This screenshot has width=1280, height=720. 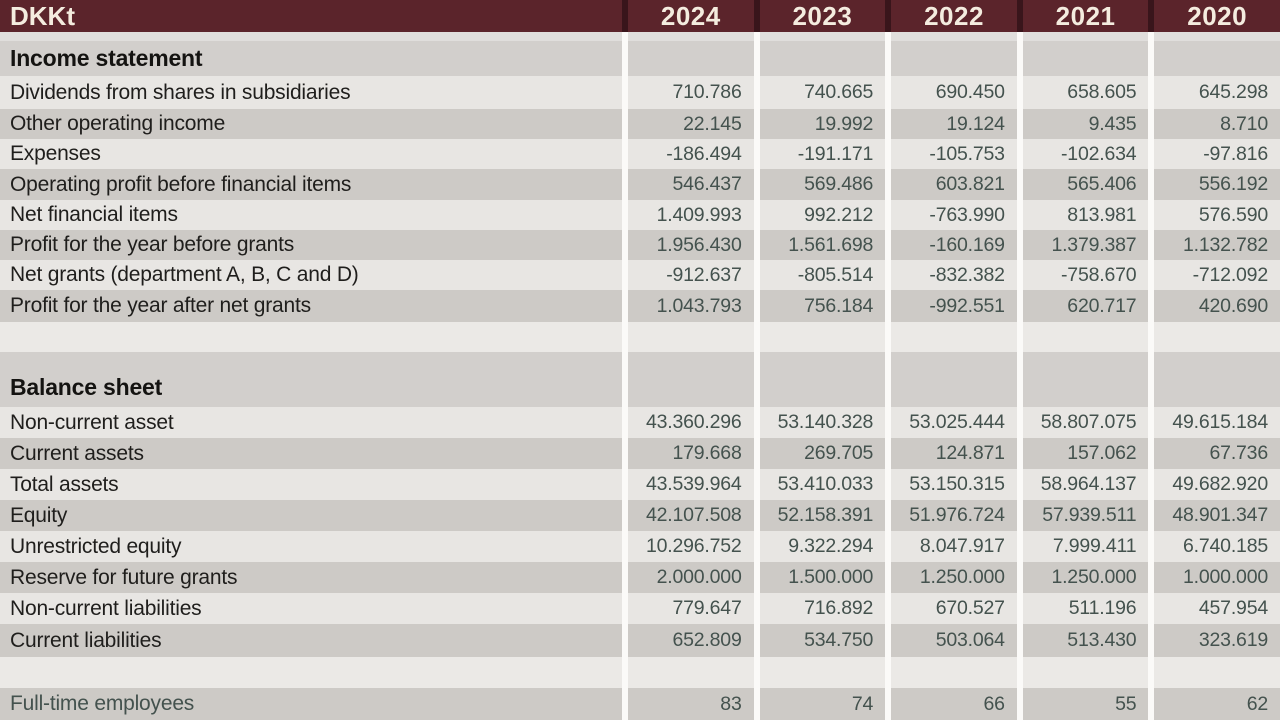 I want to click on value-cell: 49.682.920, so click(x=1217, y=484).